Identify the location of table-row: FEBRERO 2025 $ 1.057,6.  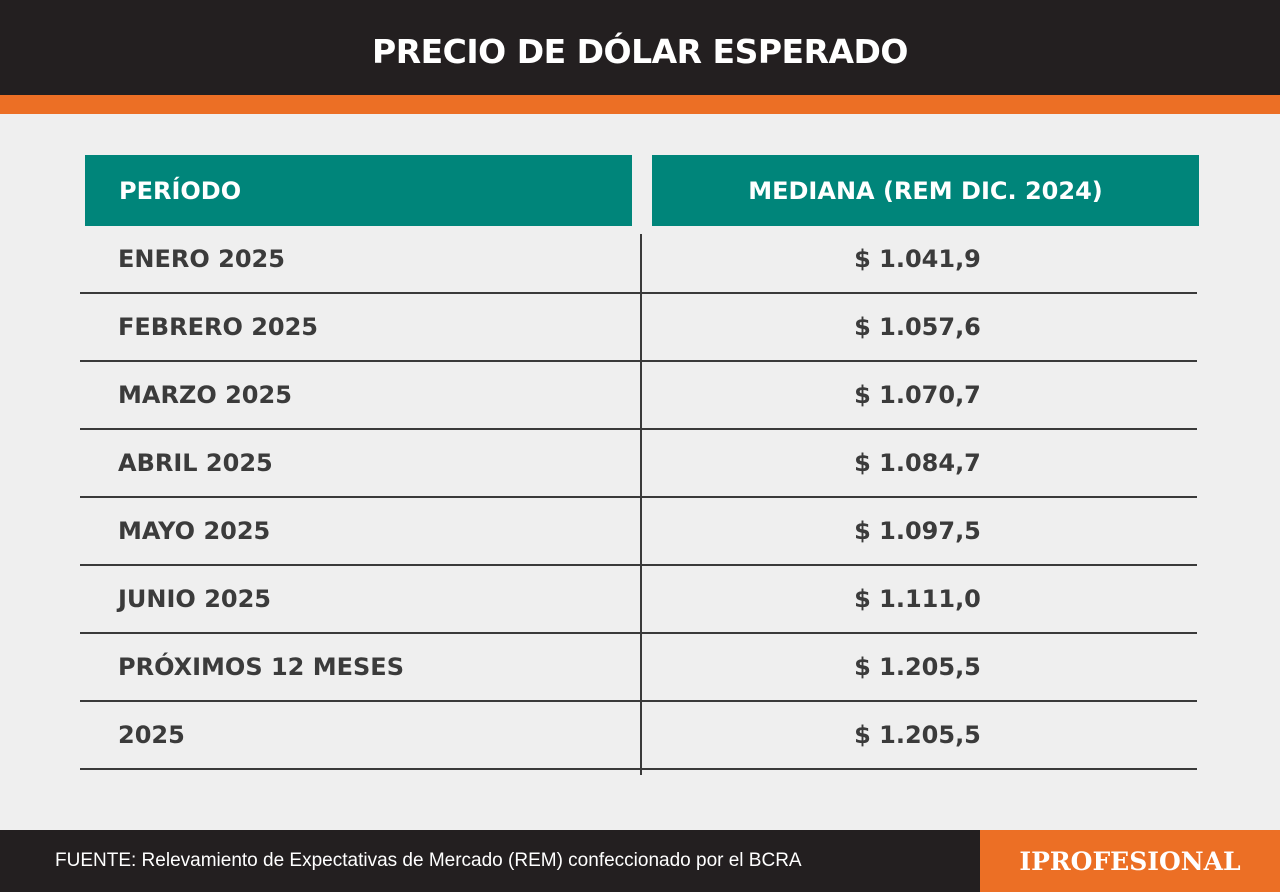
(638, 328).